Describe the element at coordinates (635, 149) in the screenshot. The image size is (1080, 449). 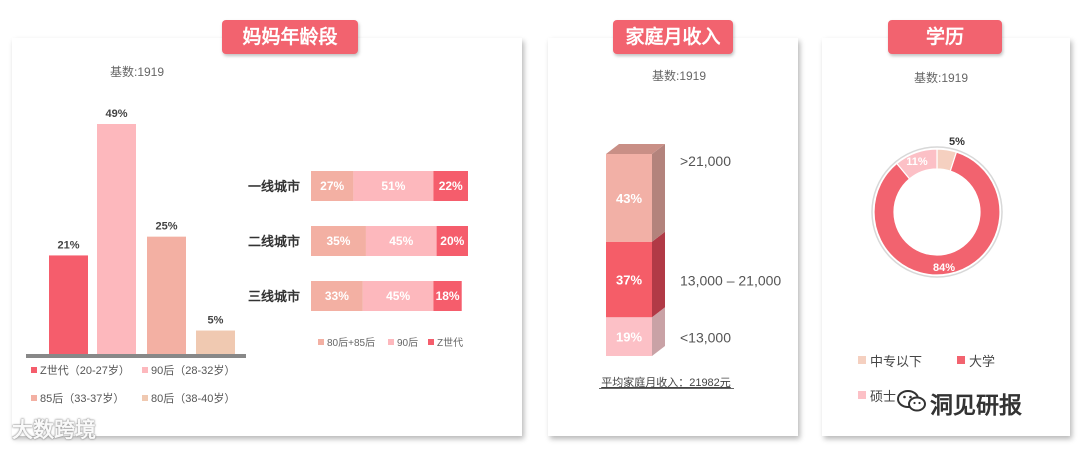
I see `income-top-face` at that location.